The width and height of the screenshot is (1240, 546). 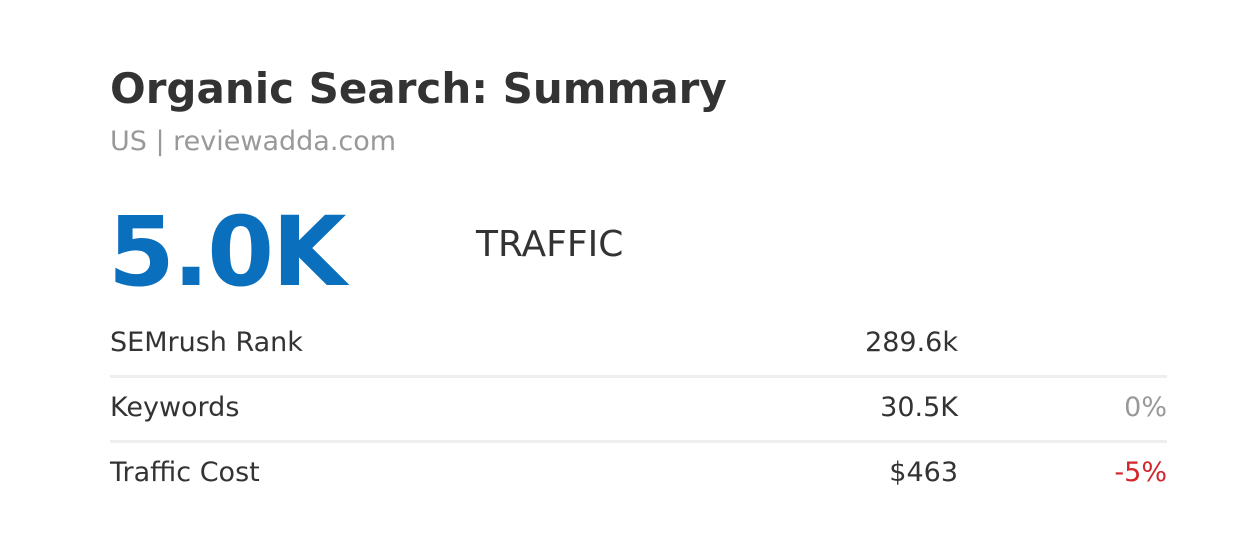 What do you see at coordinates (253, 141) in the screenshot?
I see `widget-subtitle: US | reviewadda.com` at bounding box center [253, 141].